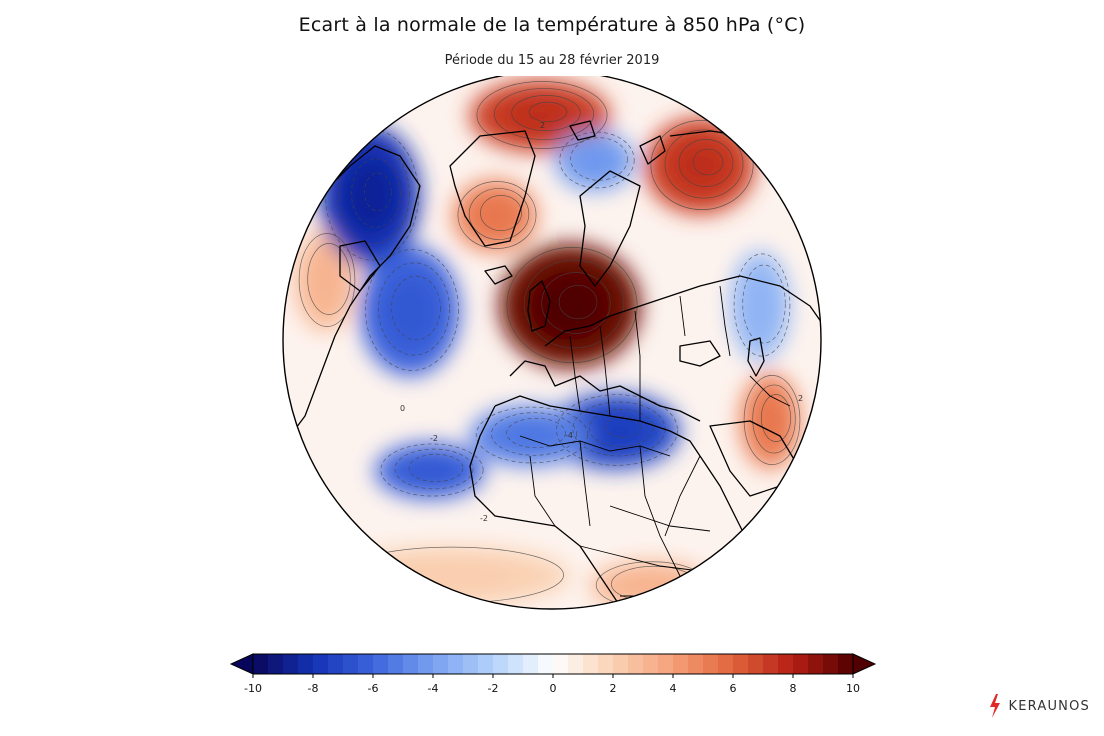 This screenshot has height=736, width=1104. What do you see at coordinates (241, 664) in the screenshot?
I see `colorbar-min-arrow` at bounding box center [241, 664].